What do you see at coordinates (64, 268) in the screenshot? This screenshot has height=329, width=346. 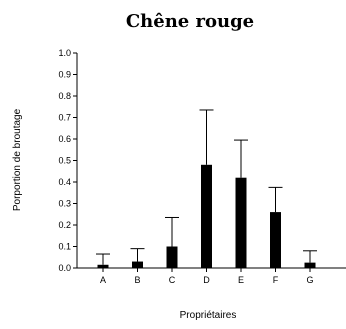 I see `y-tick-label: 0.0` at bounding box center [64, 268].